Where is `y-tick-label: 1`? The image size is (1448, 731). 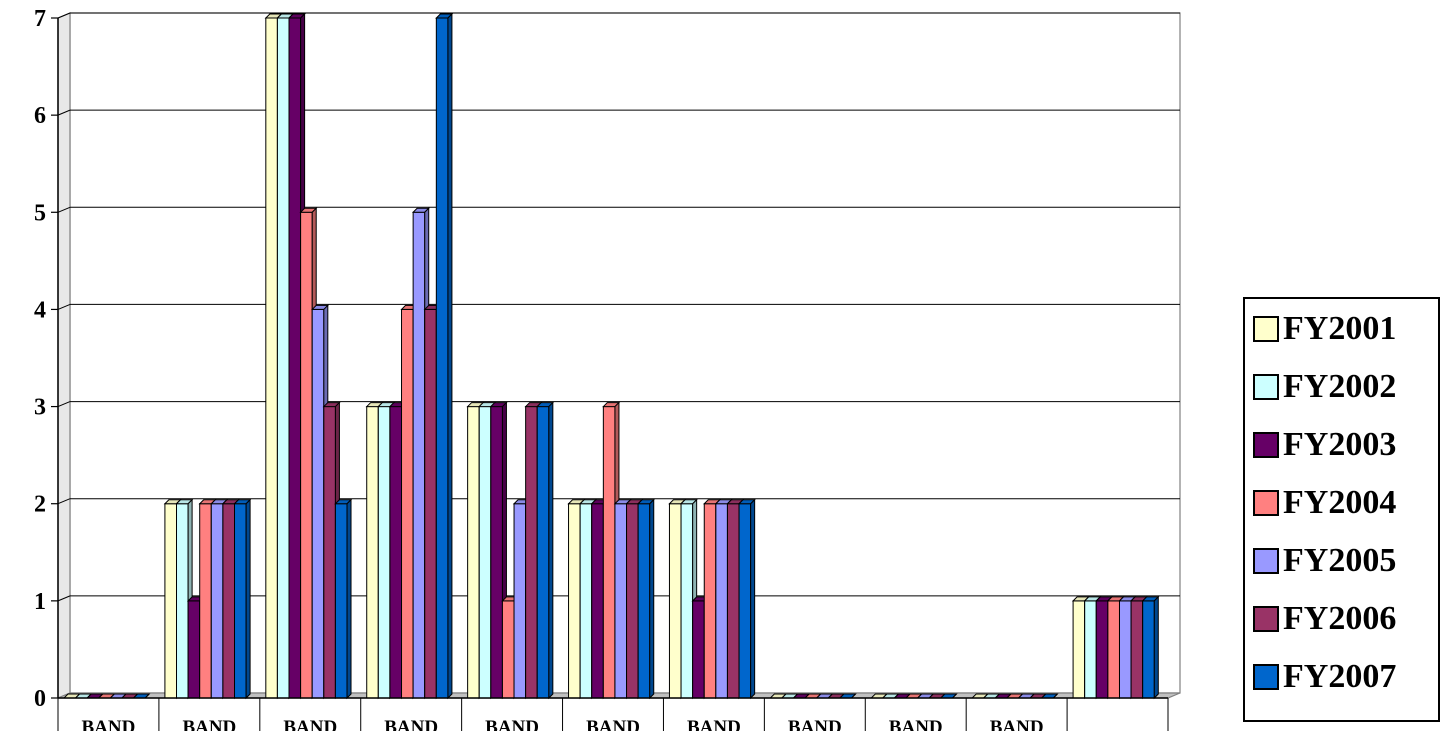
y-tick-label: 1 is located at coordinates (40, 602).